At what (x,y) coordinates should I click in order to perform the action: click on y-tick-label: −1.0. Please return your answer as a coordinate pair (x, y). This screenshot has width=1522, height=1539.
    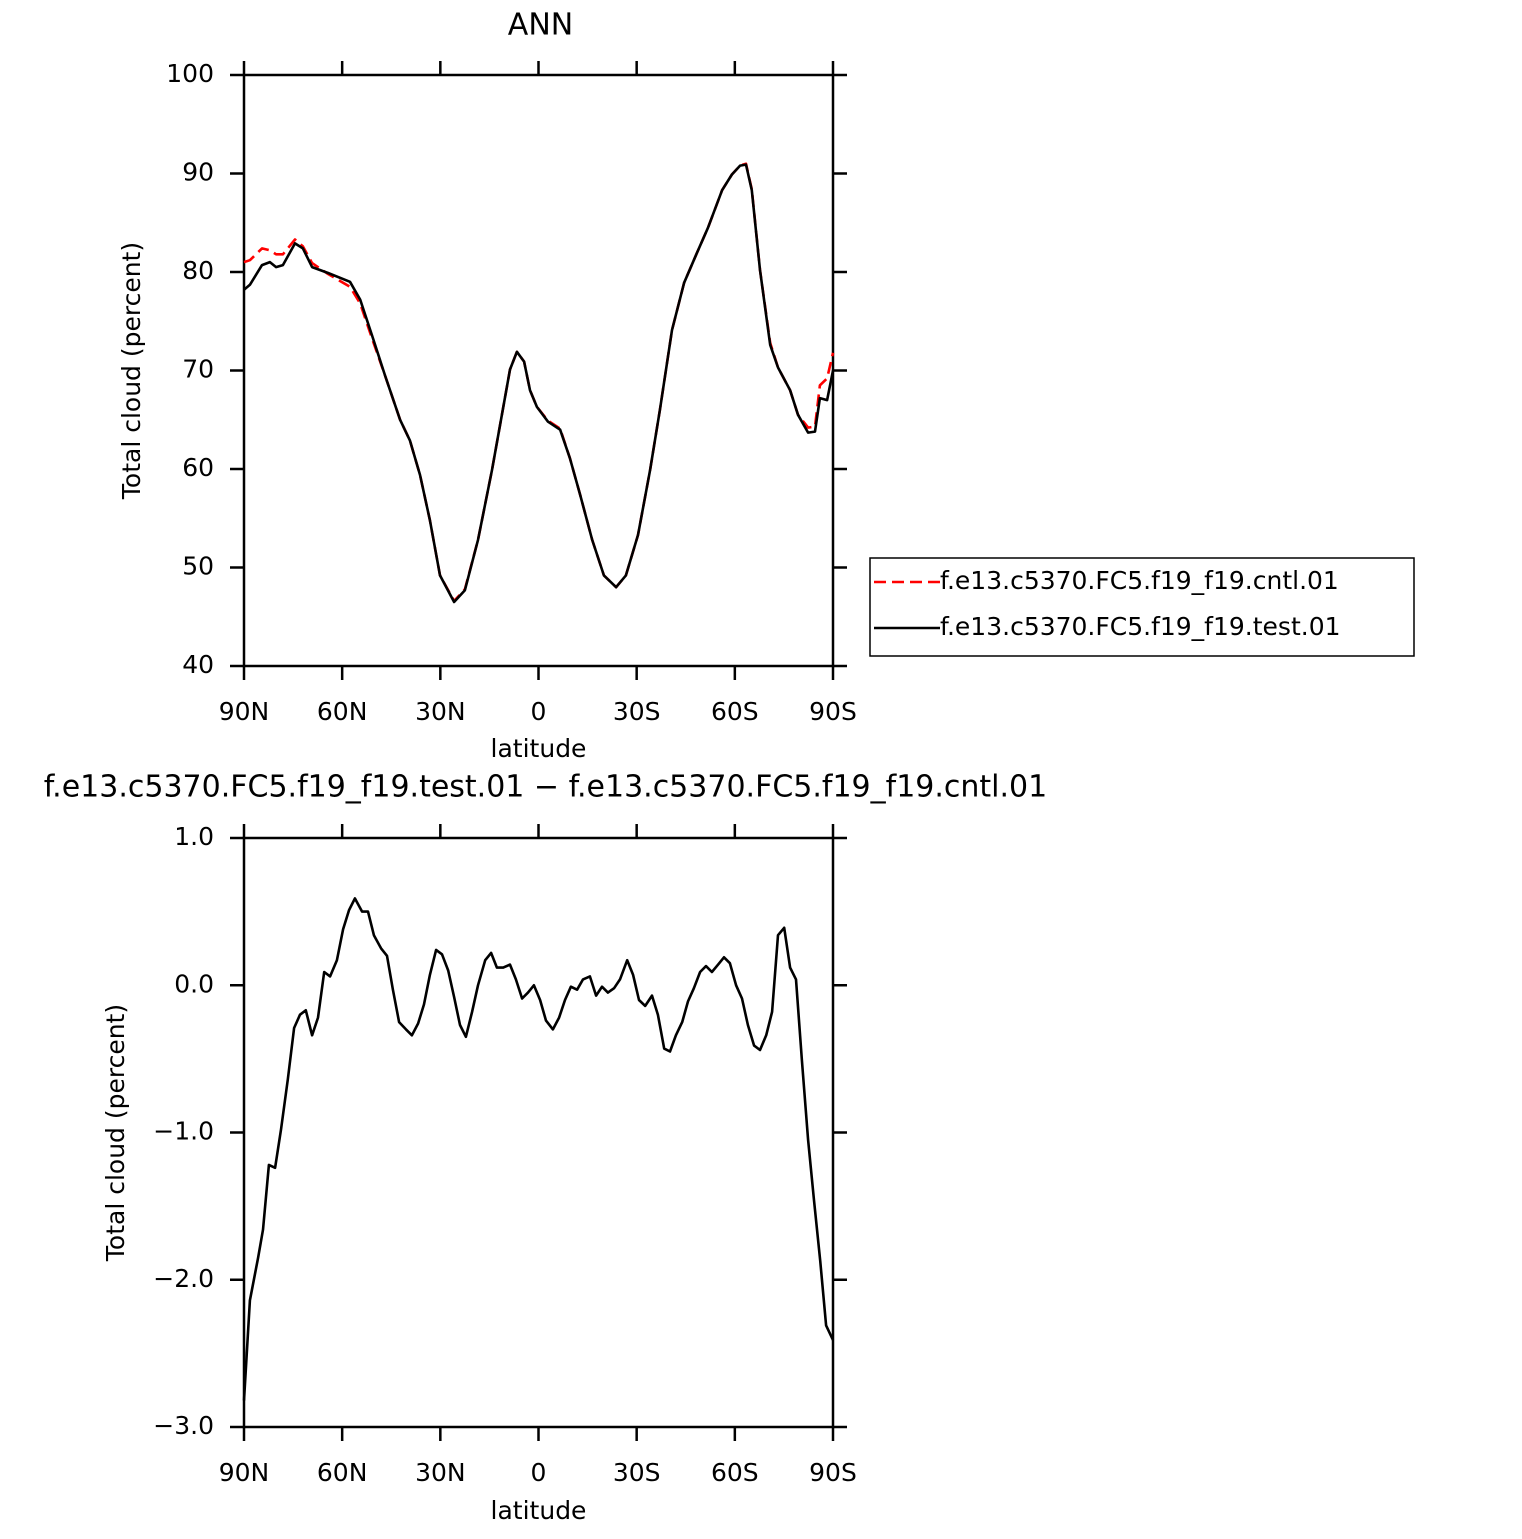
    Looking at the image, I should click on (183, 1131).